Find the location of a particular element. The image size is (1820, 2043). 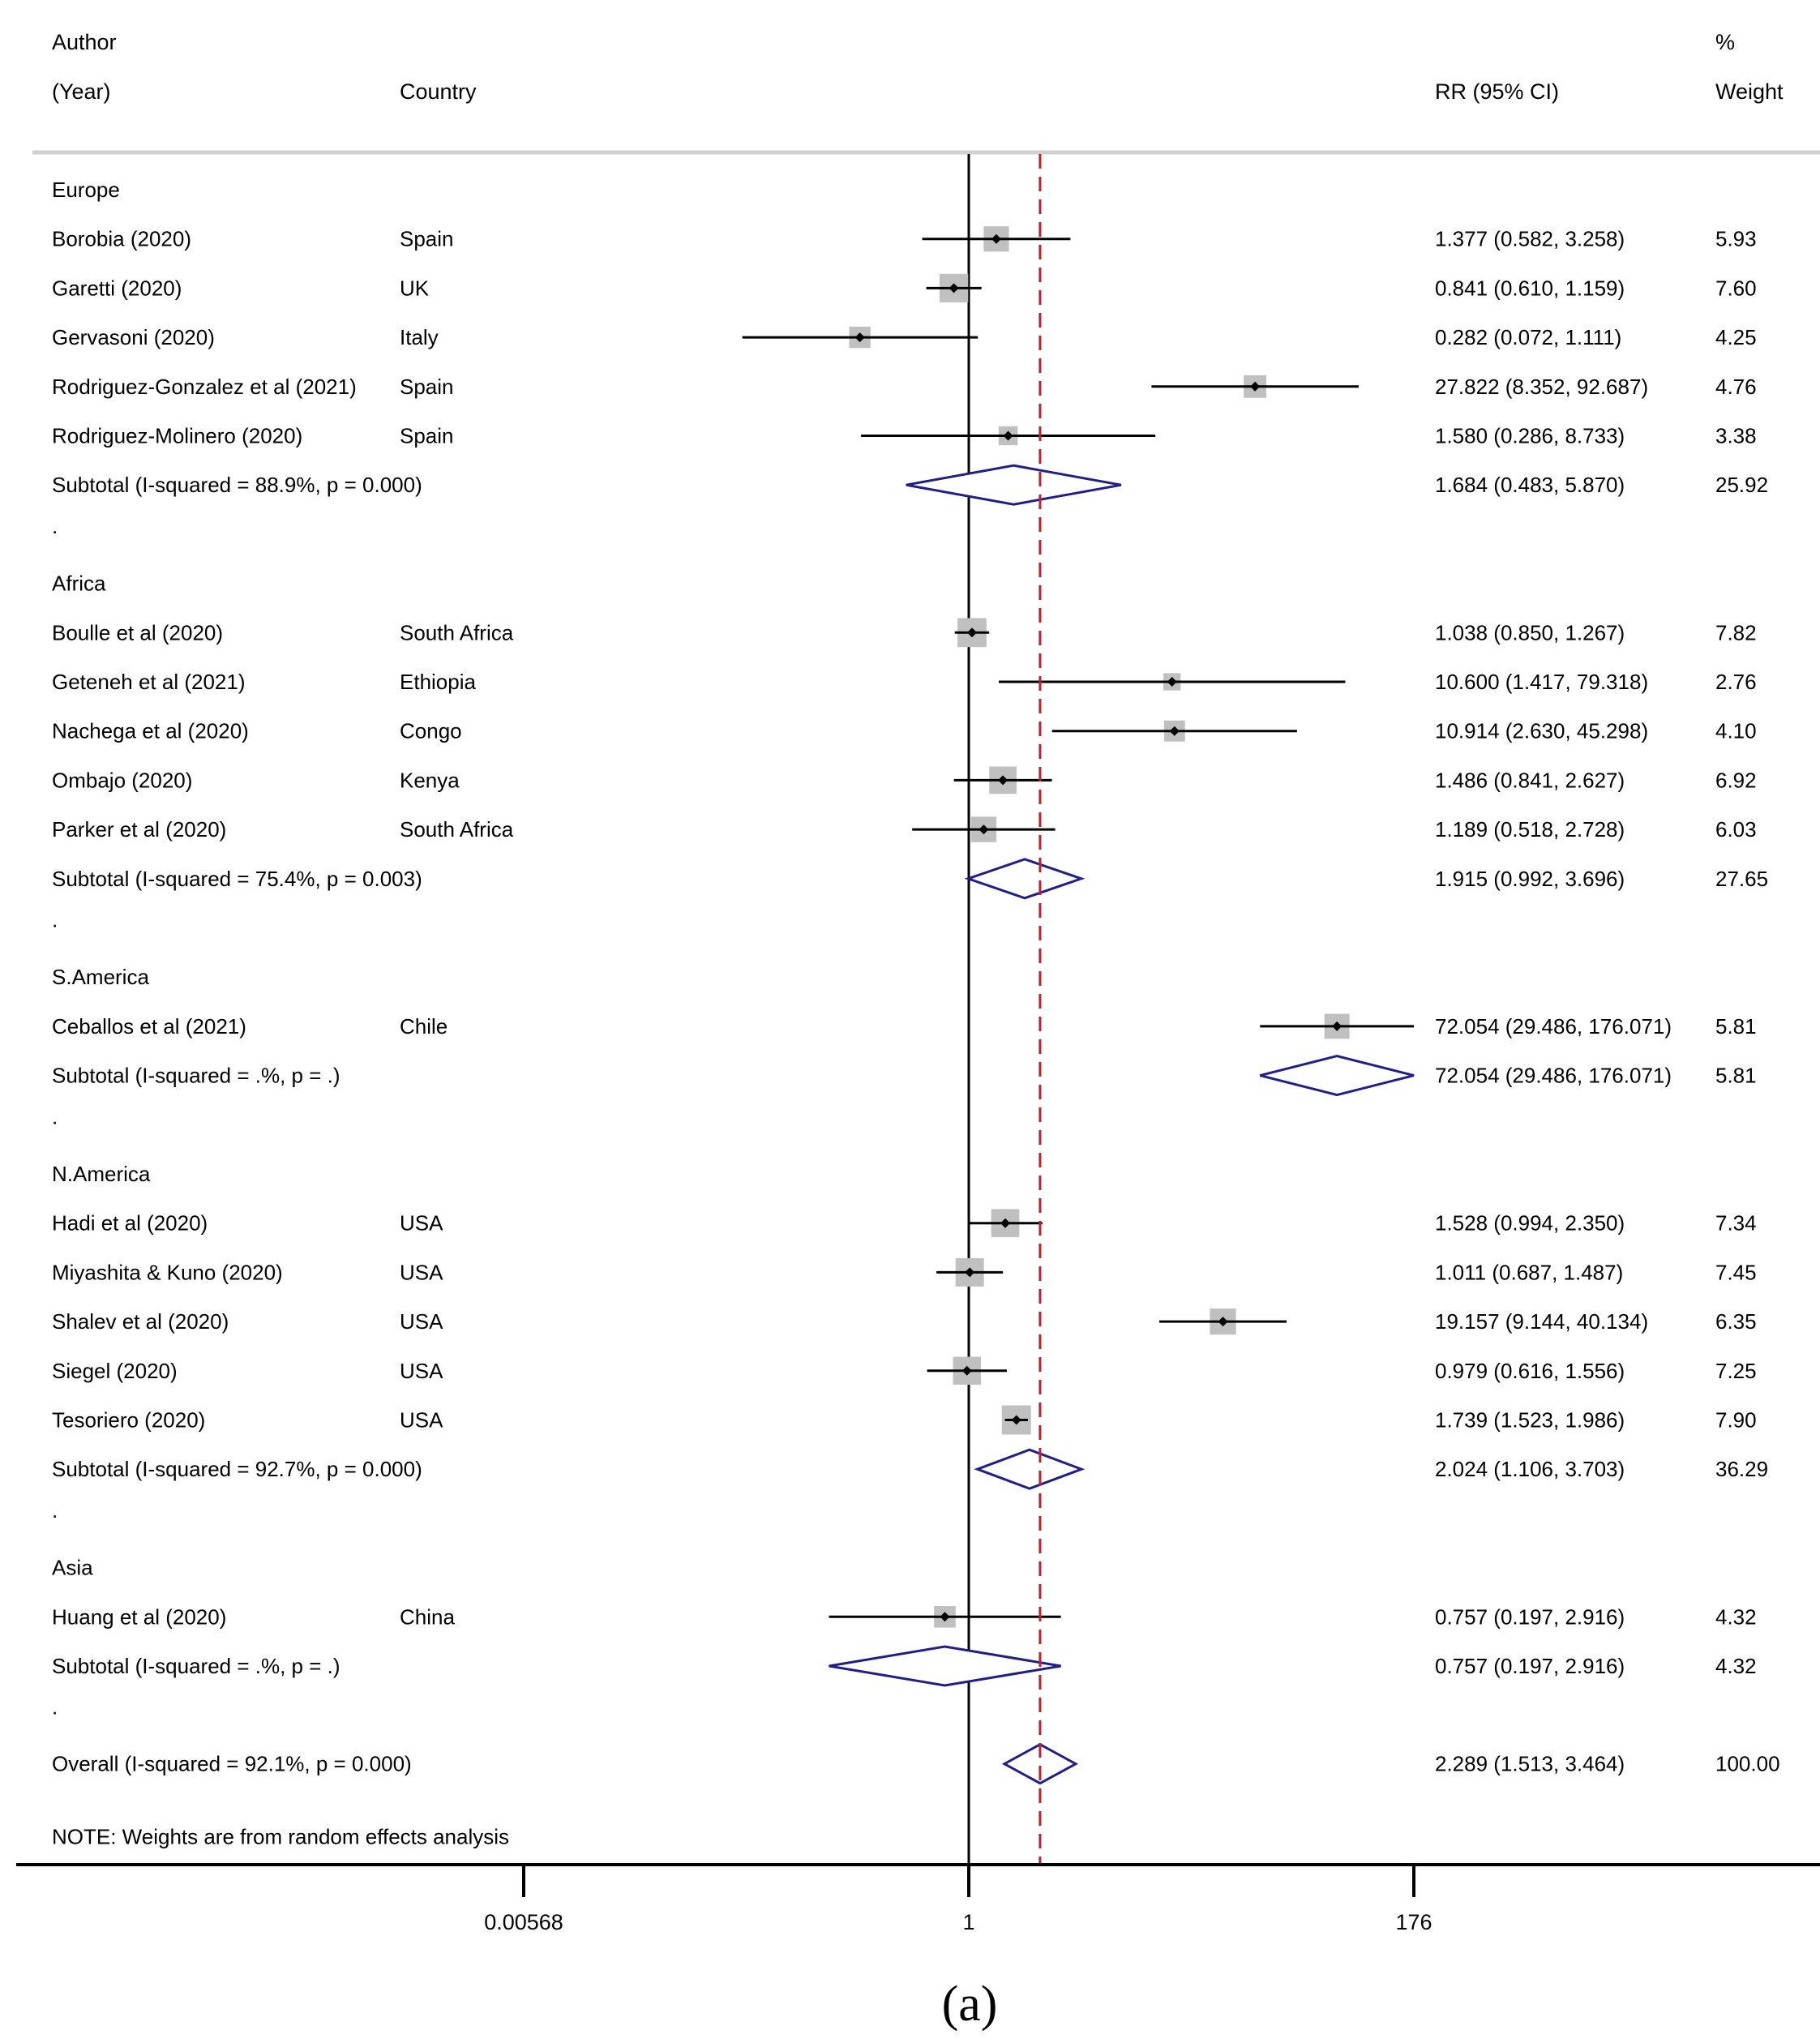

subtotal-effect-ci: 1.915 (0.992, 3.696) is located at coordinates (1530, 879).